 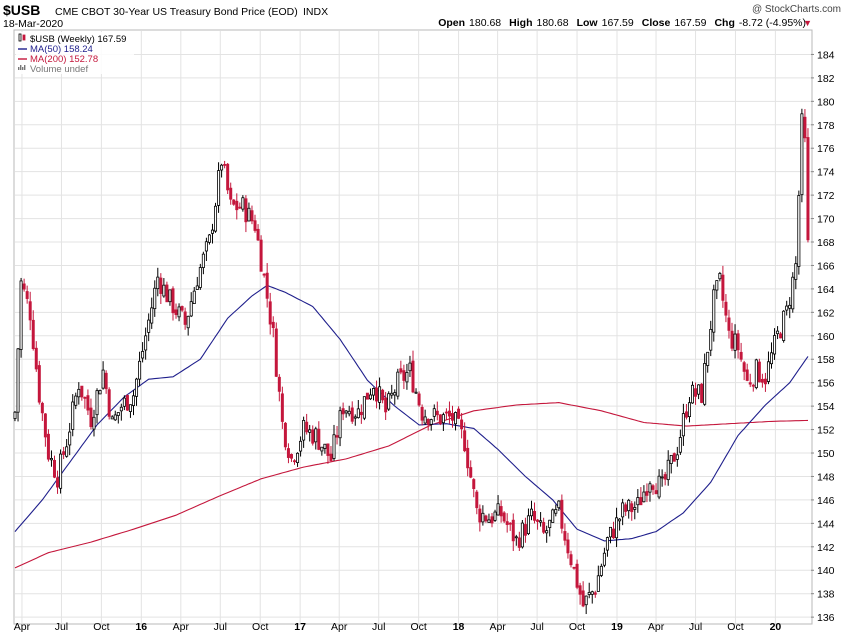 What do you see at coordinates (520, 23) in the screenshot?
I see `quote-label-high: High` at bounding box center [520, 23].